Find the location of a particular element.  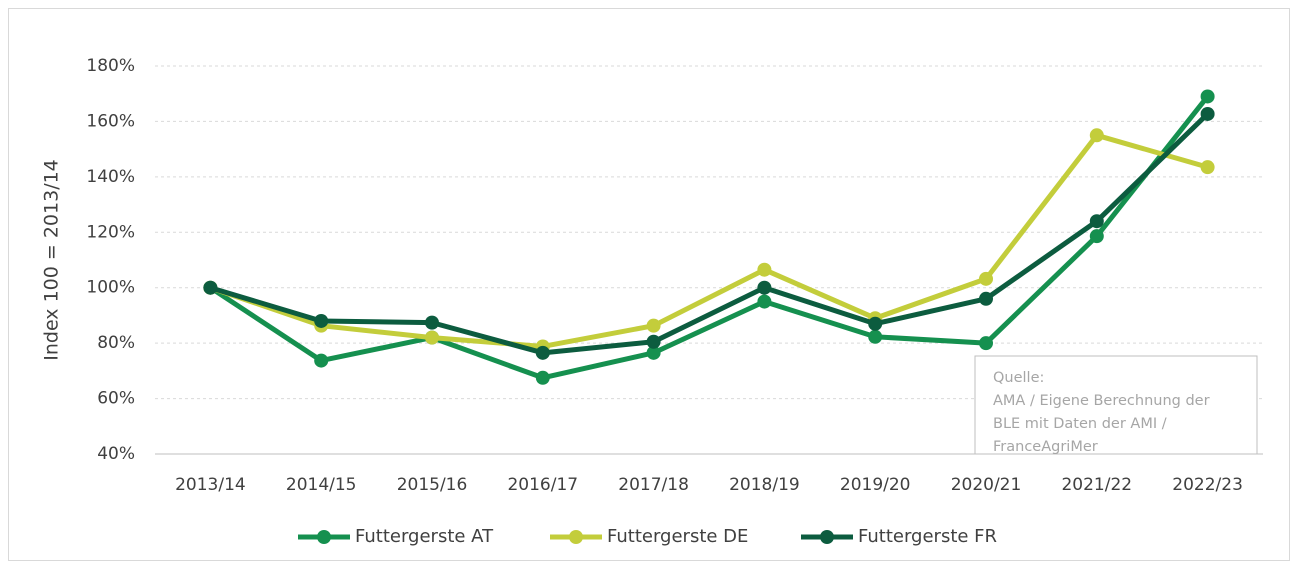

legend-label: Futtergerste AT is located at coordinates (424, 536).